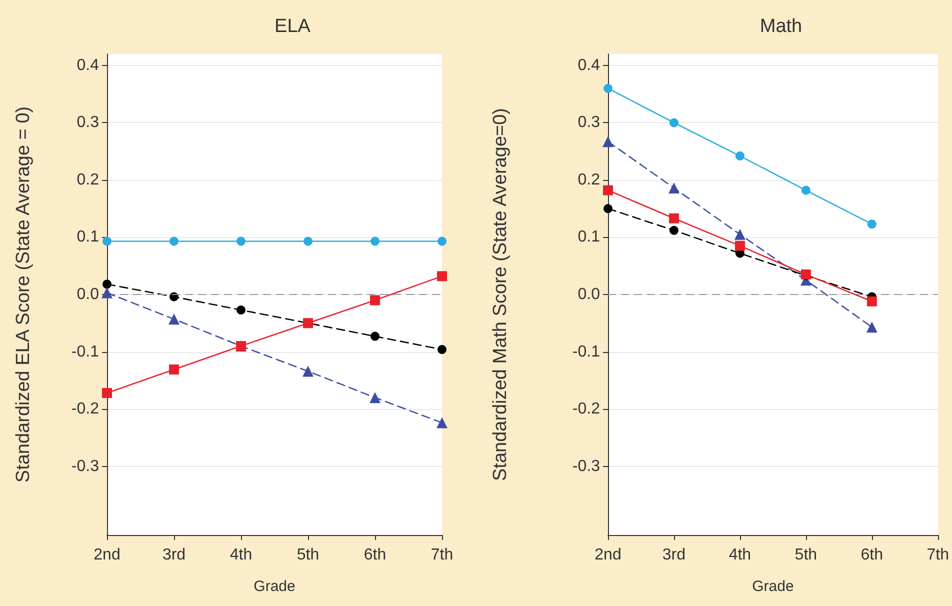 The height and width of the screenshot is (606, 952). I want to click on y-axis-title: Standardized Math Score (State Average=0), so click(500, 295).